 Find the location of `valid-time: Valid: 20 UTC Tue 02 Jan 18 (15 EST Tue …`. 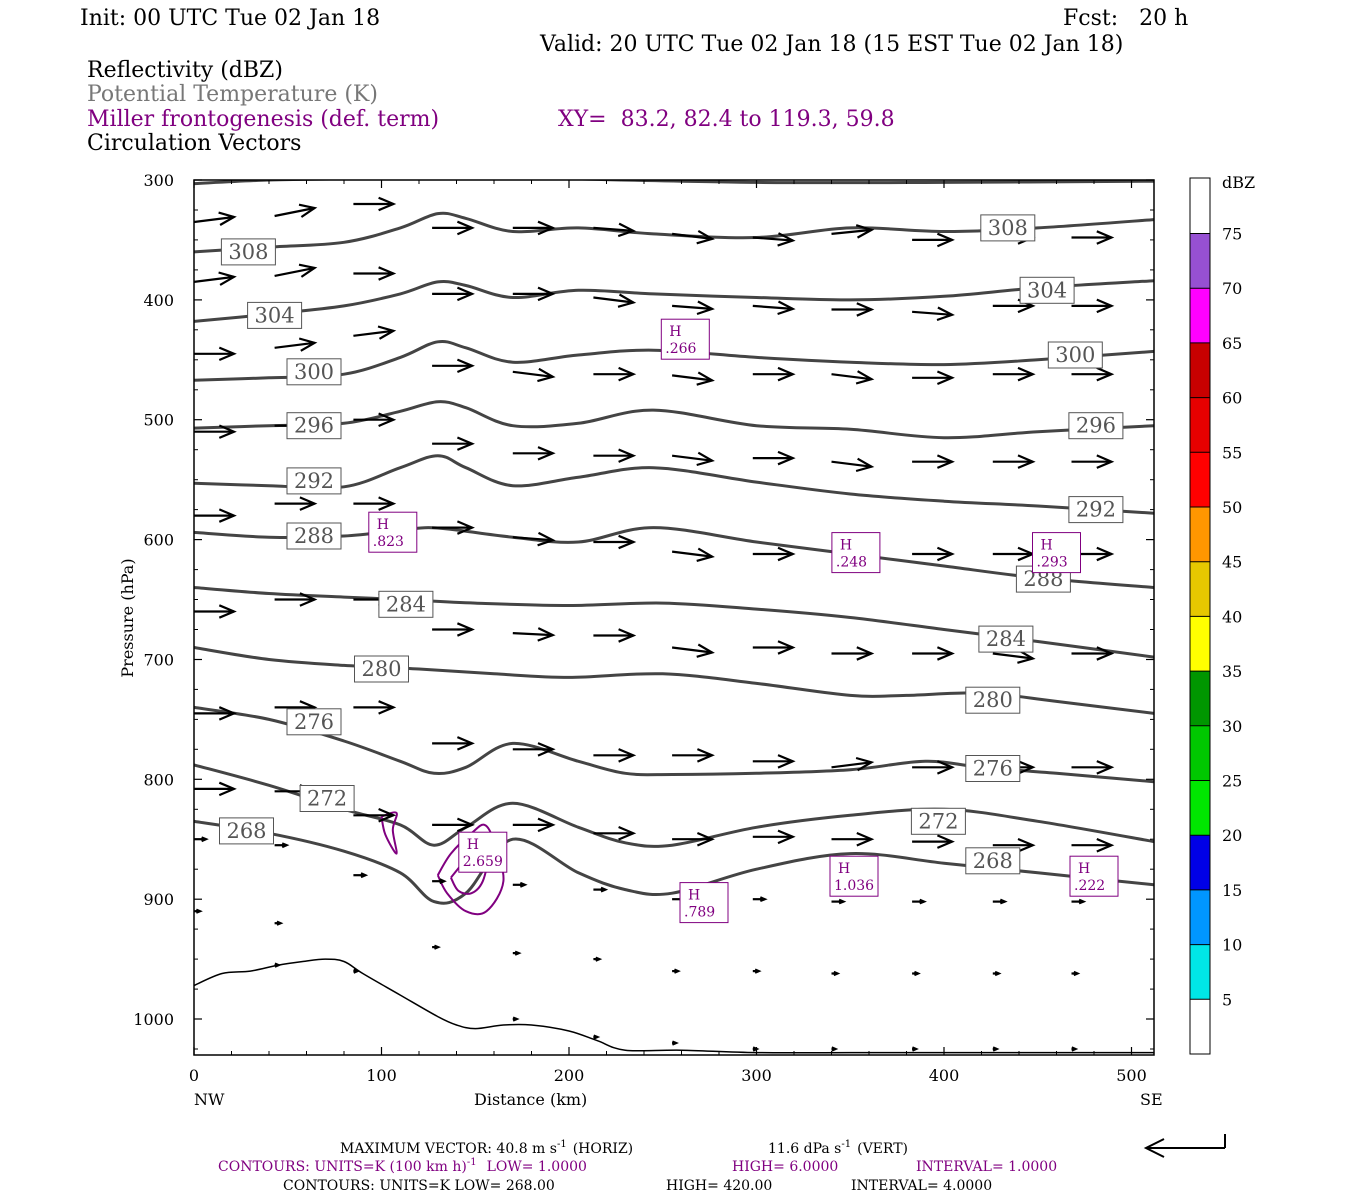

valid-time: Valid: 20 UTC Tue 02 Jan 18 (15 EST Tue … is located at coordinates (831, 44).